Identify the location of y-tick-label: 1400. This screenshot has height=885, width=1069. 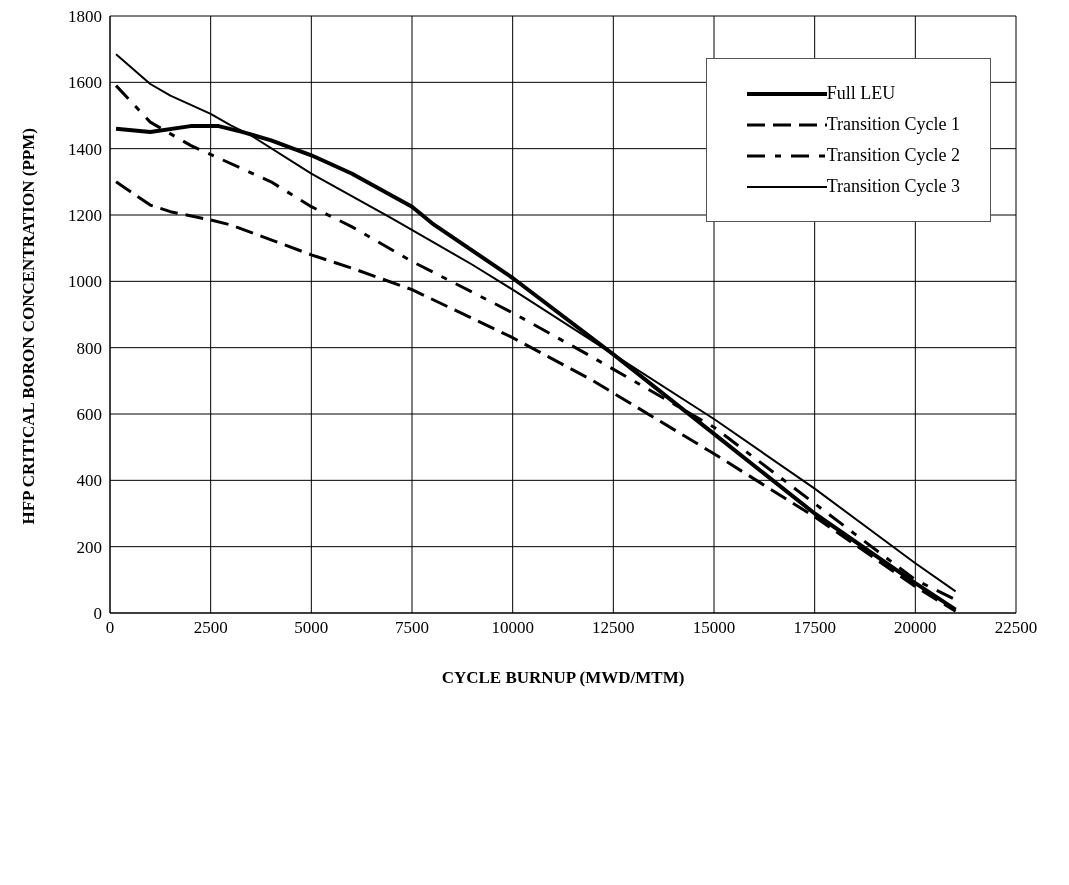
(85, 149).